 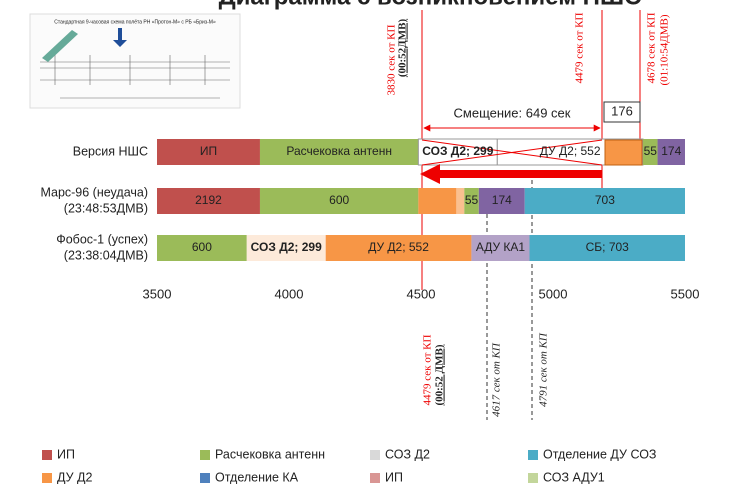 I want to click on inset-rocket, so click(x=60, y=46).